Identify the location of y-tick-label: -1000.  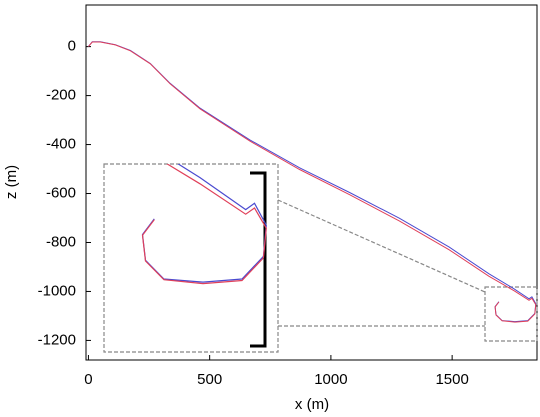
(57, 290).